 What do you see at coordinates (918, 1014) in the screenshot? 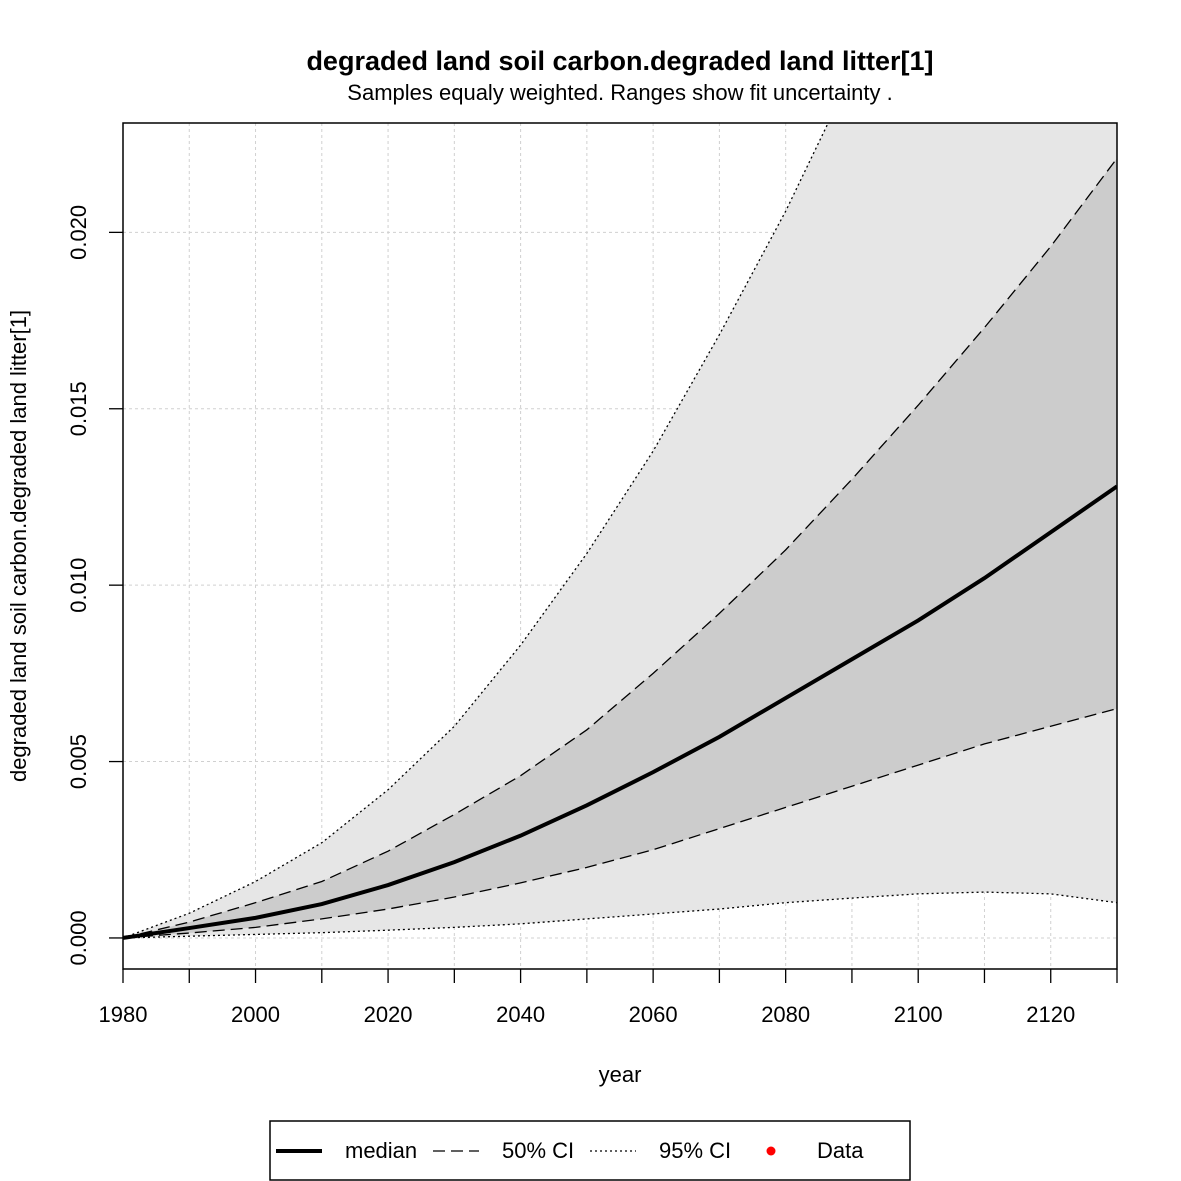
I see `x-tick-label: 2100` at bounding box center [918, 1014].